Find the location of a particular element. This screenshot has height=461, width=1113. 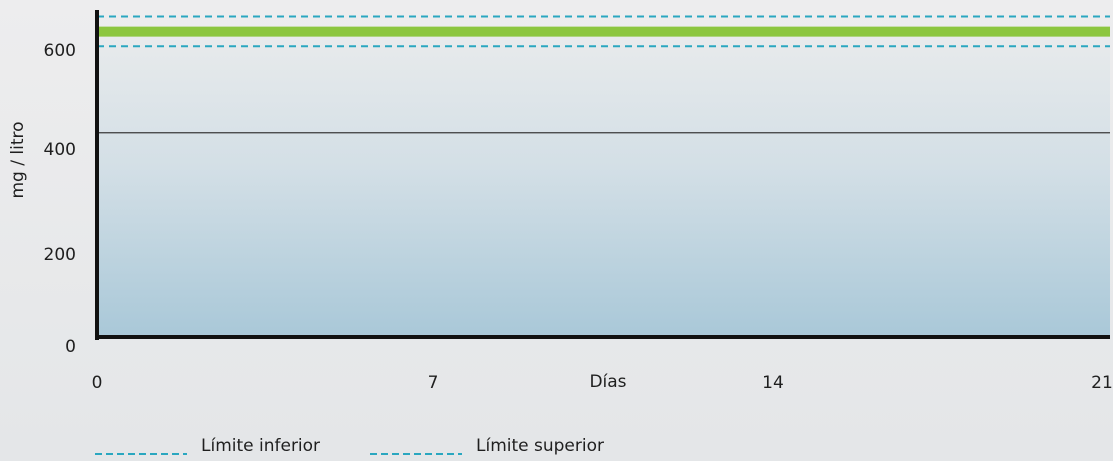

legend-label-0: Límite inferior is located at coordinates (260, 446).